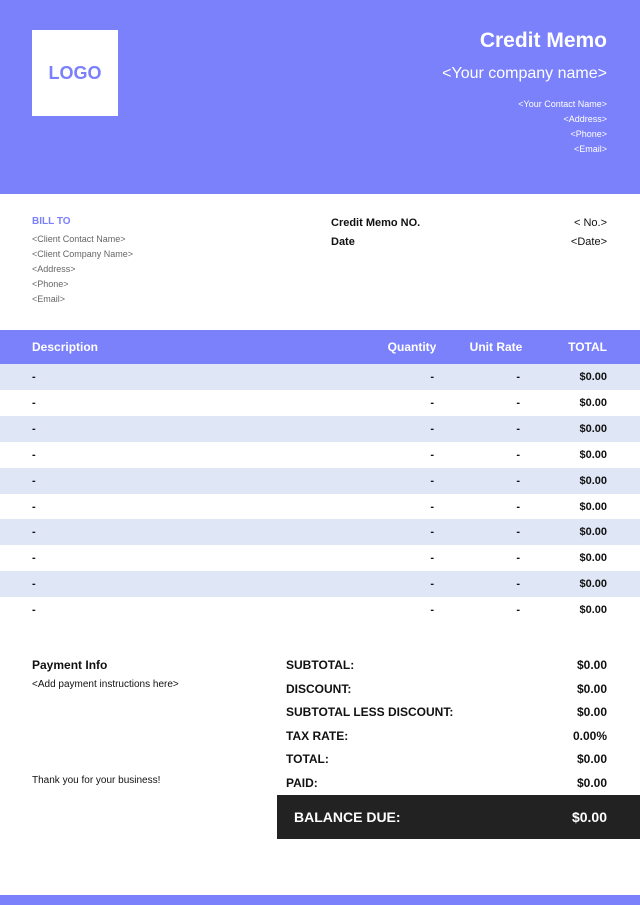  What do you see at coordinates (302, 783) in the screenshot?
I see `summary-label: PAID:` at bounding box center [302, 783].